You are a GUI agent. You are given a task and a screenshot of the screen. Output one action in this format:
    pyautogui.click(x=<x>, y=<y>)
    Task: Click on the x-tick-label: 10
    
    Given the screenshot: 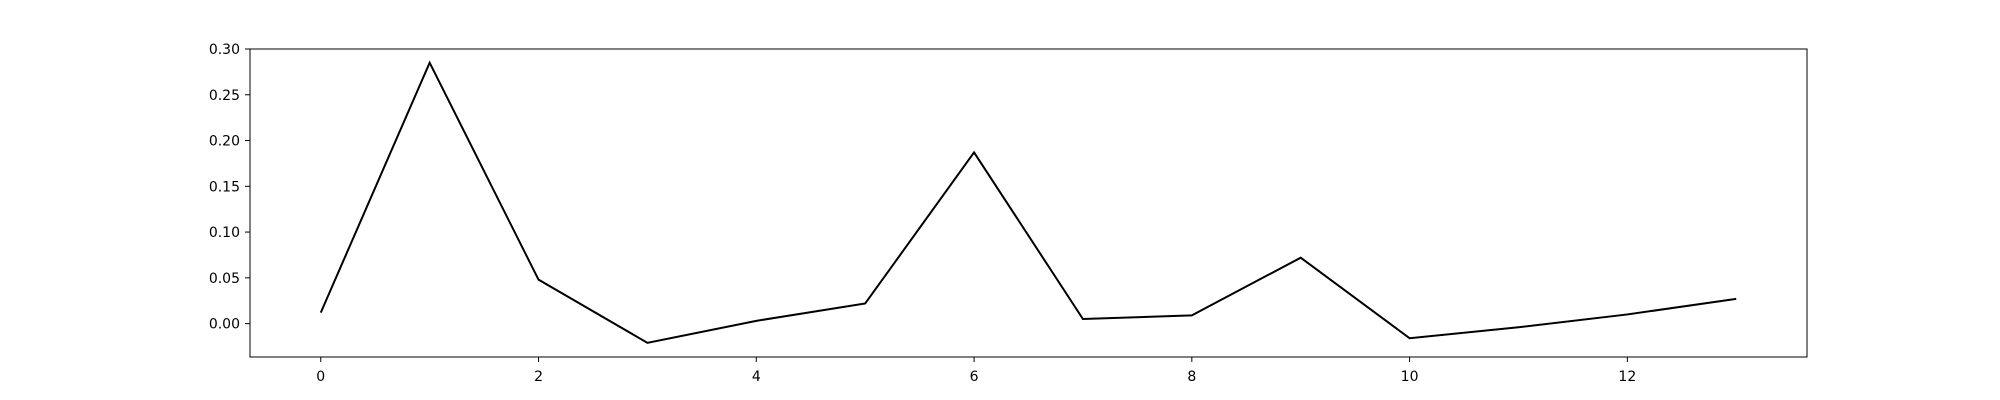 What is the action you would take?
    pyautogui.click(x=1410, y=377)
    